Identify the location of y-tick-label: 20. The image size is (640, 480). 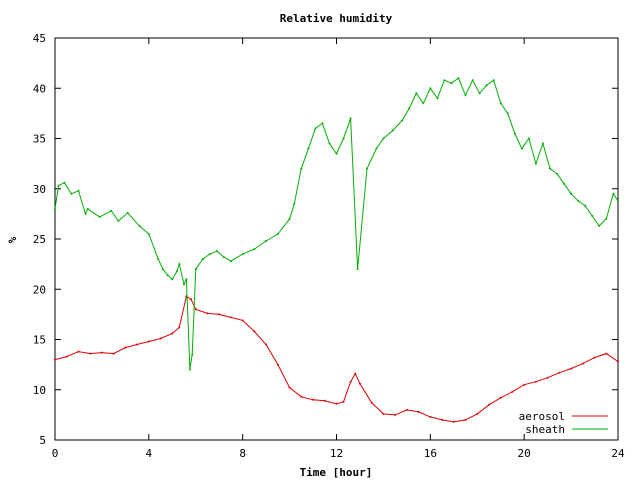
(39, 289).